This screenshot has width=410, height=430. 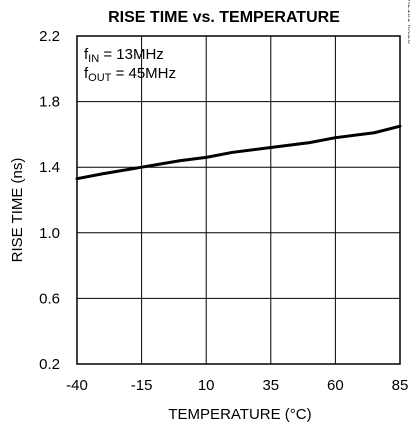 I want to click on fin-value: = 13MHz, so click(x=131, y=54).